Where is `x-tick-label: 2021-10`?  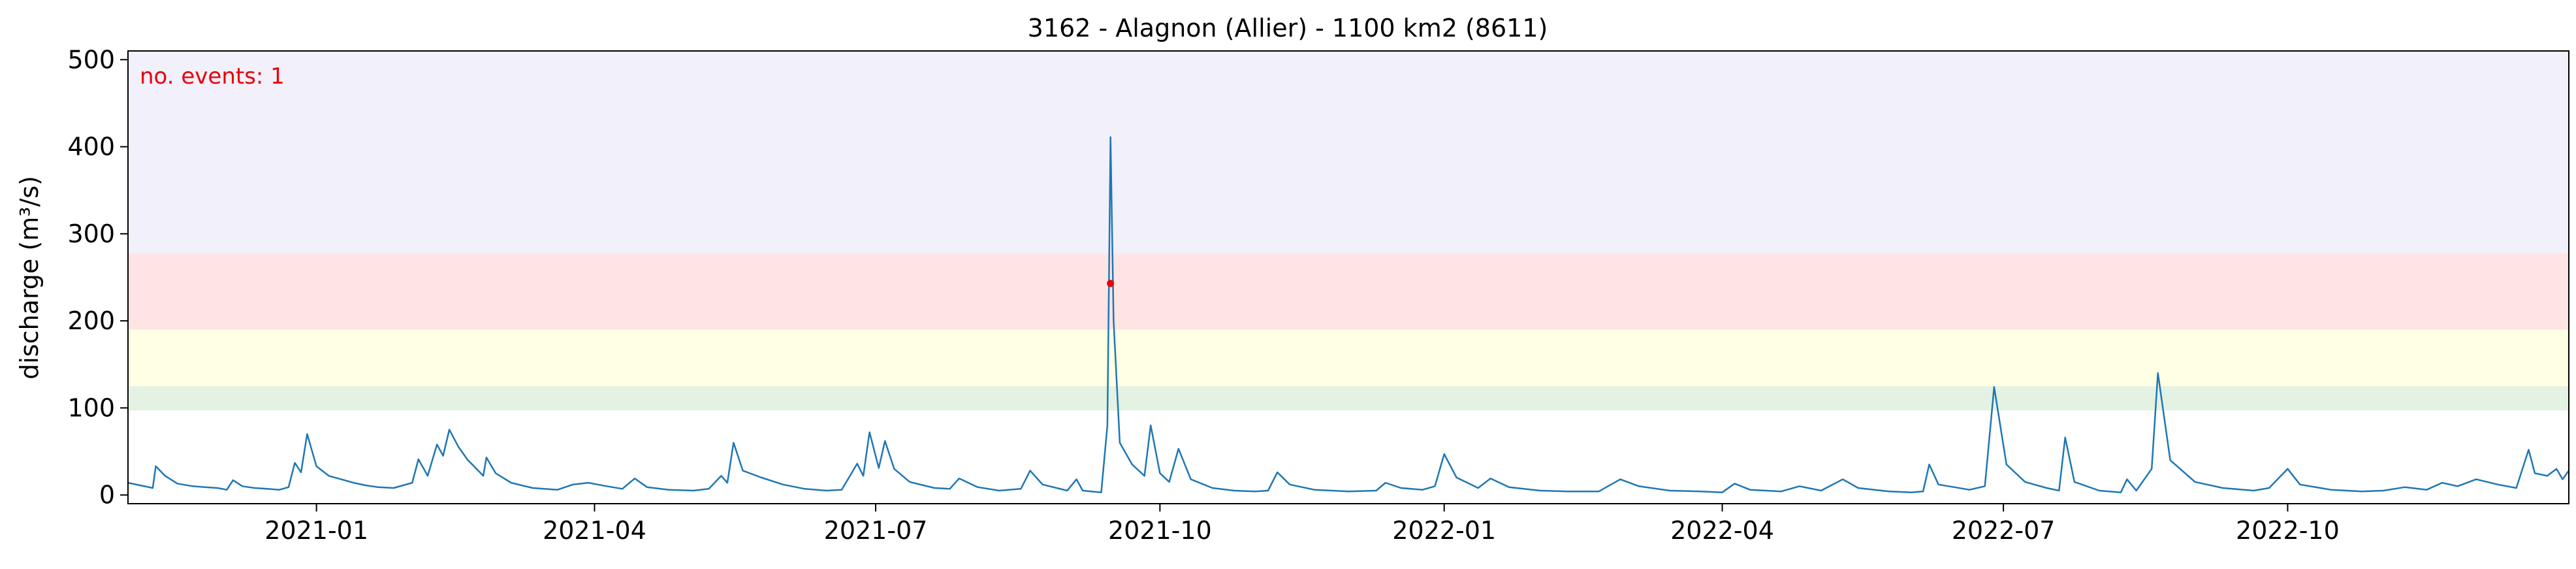
x-tick-label: 2021-10 is located at coordinates (1160, 530).